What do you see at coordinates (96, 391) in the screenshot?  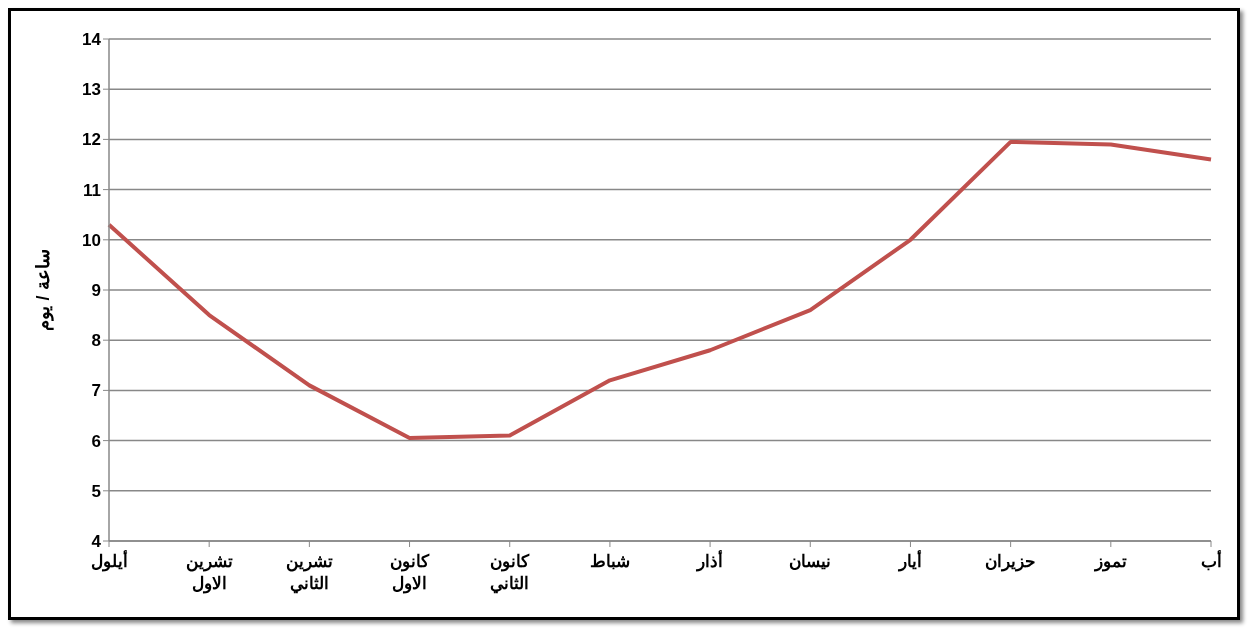 I see `y-tick-label: 7` at bounding box center [96, 391].